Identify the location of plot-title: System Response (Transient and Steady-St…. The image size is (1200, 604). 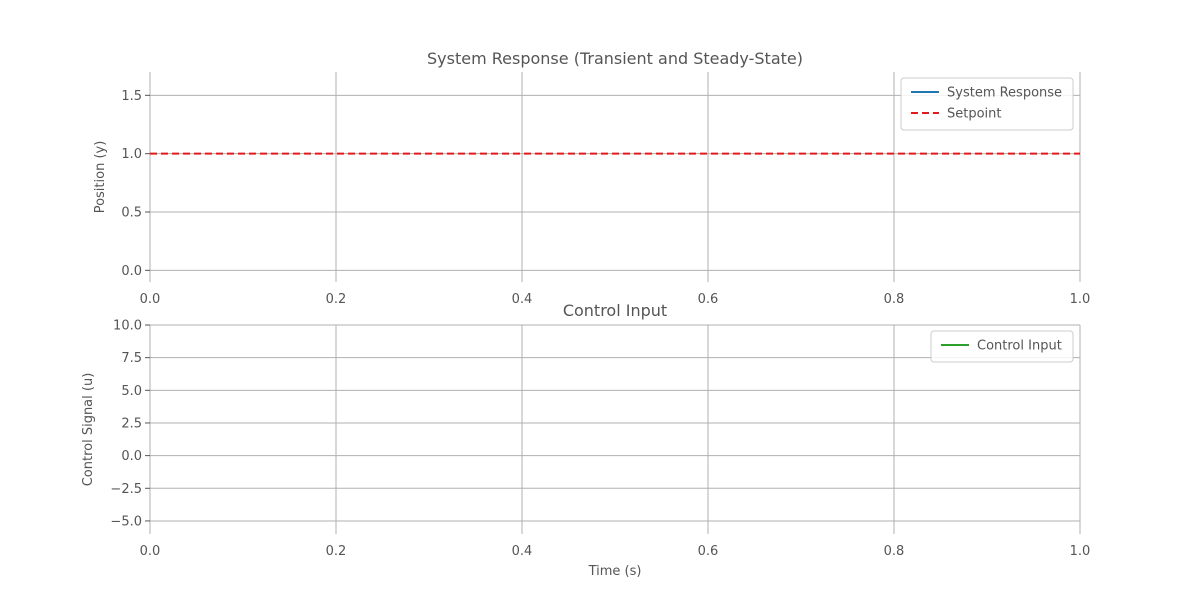
(615, 58).